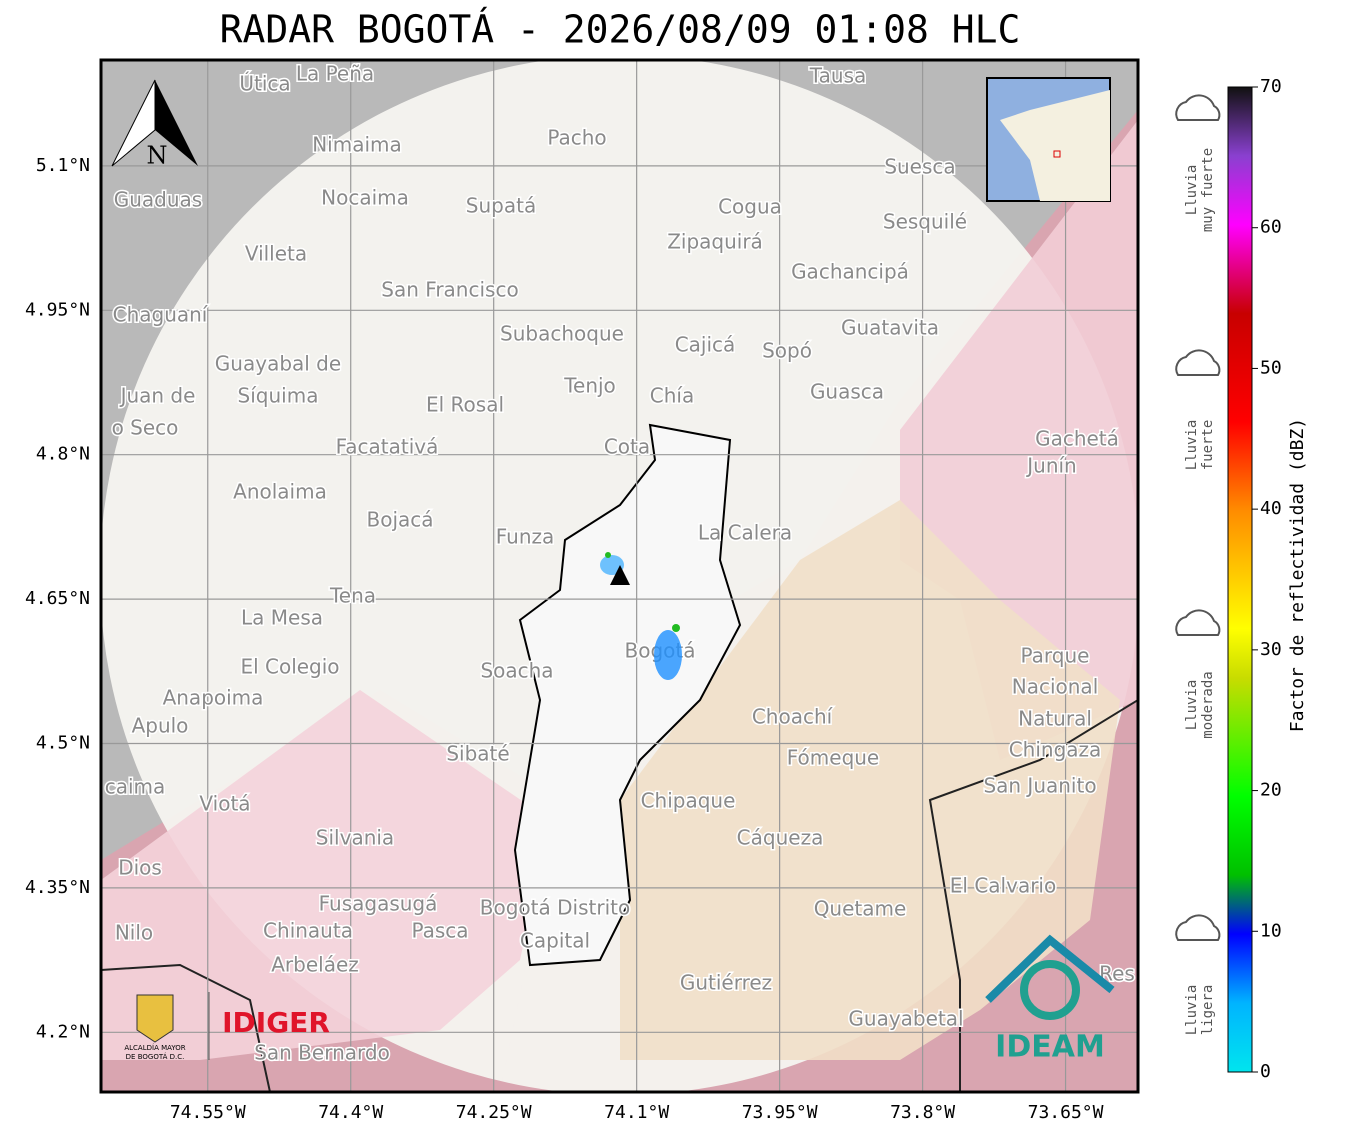 The image size is (1349, 1143). I want to click on place-label: La Mesa, so click(282, 618).